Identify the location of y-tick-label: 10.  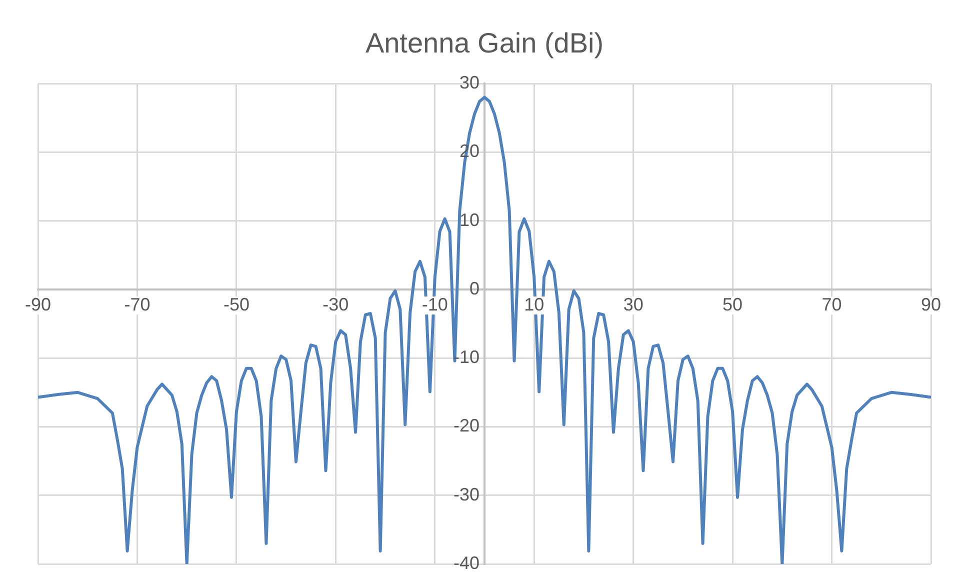
(469, 220).